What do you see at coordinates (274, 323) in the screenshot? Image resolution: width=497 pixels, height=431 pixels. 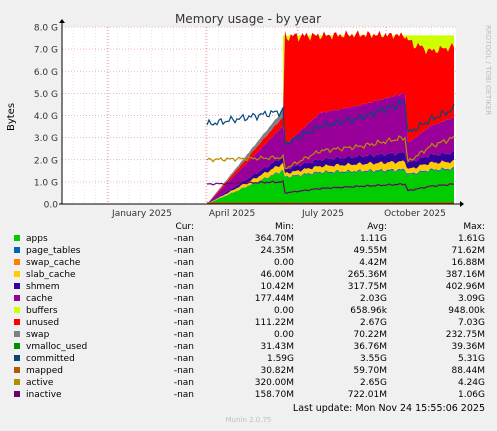 I see `legend-min: 111.22M` at bounding box center [274, 323].